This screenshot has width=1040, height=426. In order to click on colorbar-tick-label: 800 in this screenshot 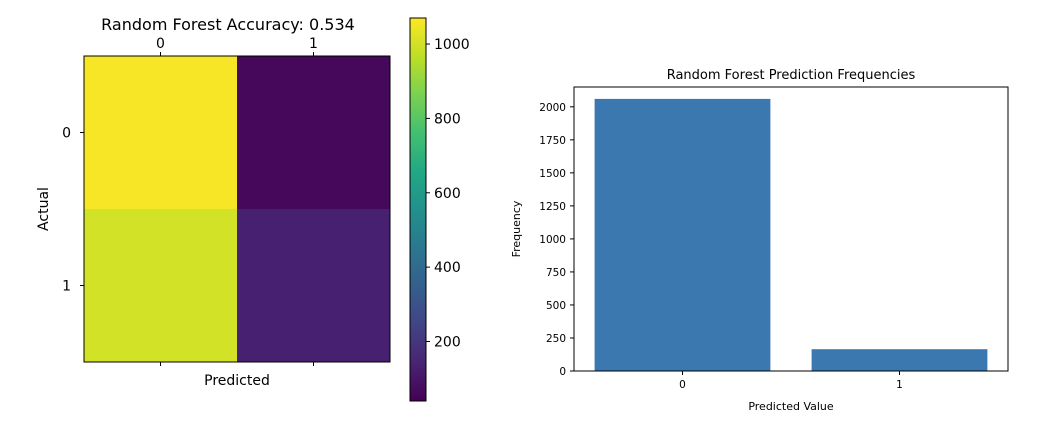, I will do `click(447, 119)`.